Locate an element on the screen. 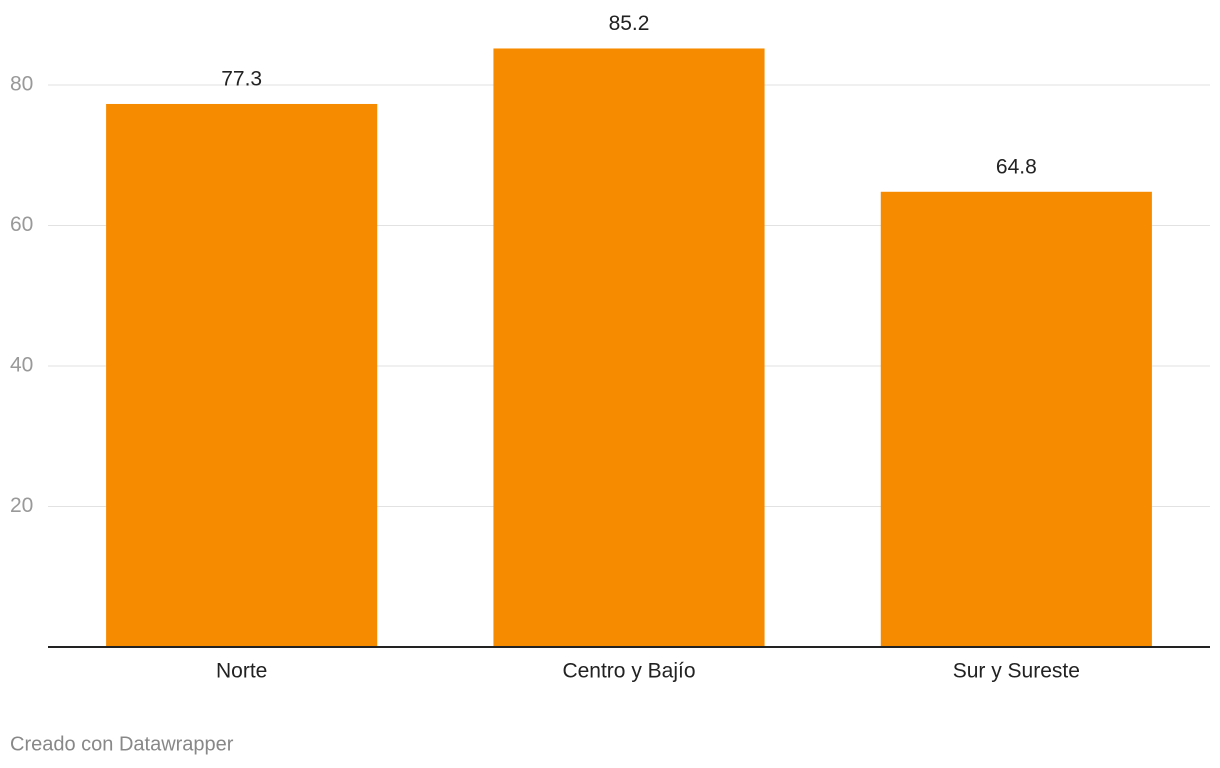 The height and width of the screenshot is (768, 1220). value-label: 64.8 is located at coordinates (1016, 166).